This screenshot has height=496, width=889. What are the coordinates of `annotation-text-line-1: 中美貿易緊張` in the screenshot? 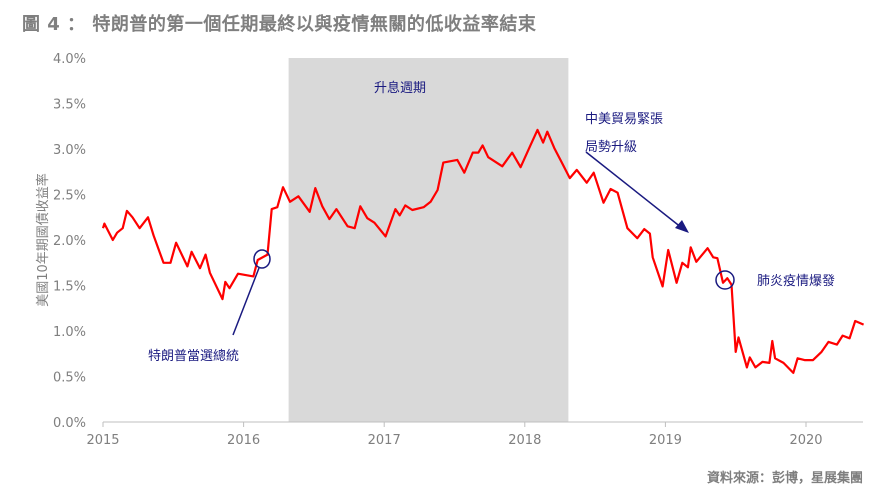 It's located at (624, 119).